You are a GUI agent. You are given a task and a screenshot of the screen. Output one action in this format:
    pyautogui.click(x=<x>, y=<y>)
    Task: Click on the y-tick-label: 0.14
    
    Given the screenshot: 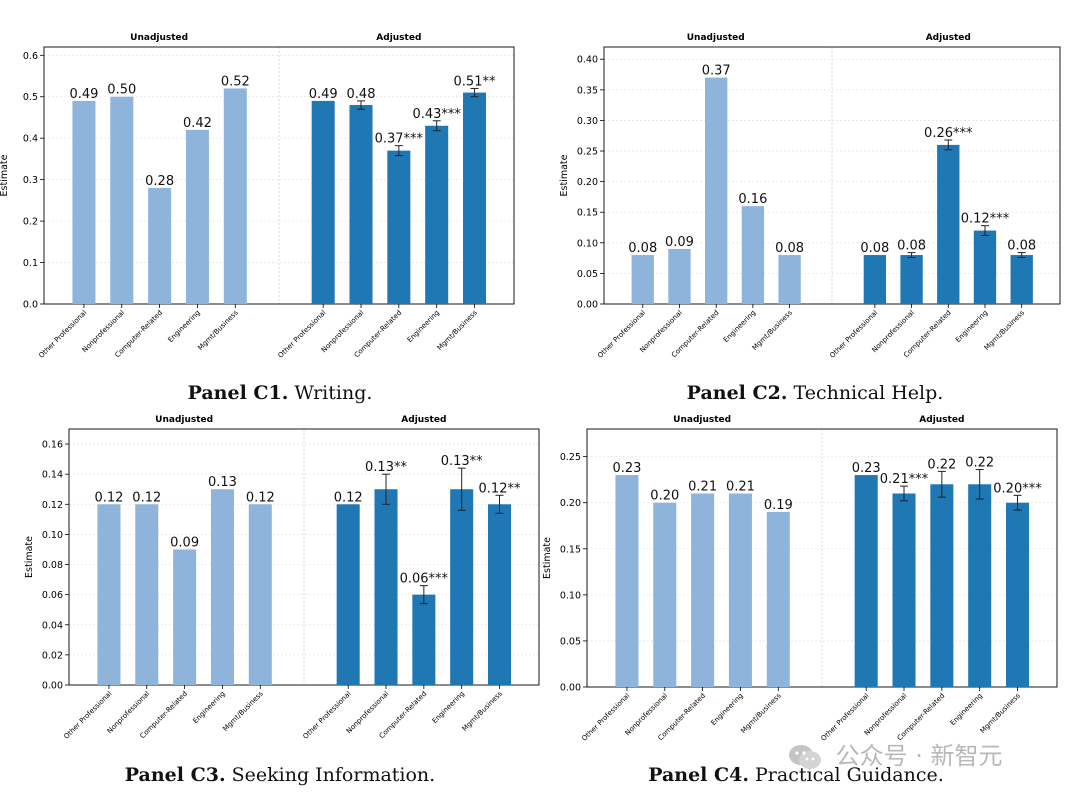 What is the action you would take?
    pyautogui.click(x=52, y=475)
    